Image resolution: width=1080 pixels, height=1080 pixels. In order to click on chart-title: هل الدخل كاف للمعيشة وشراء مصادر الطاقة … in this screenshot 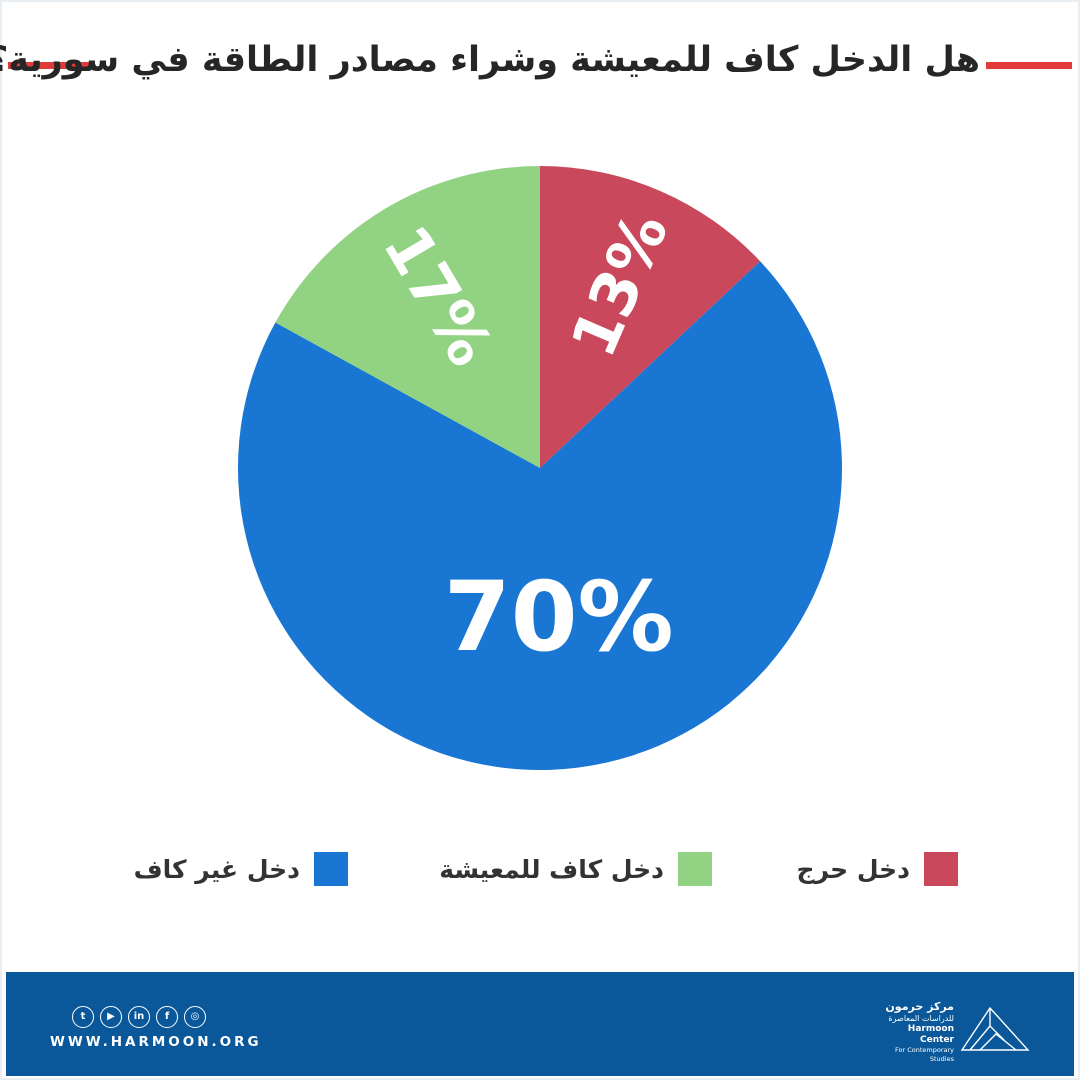, I will do `click(490, 60)`.